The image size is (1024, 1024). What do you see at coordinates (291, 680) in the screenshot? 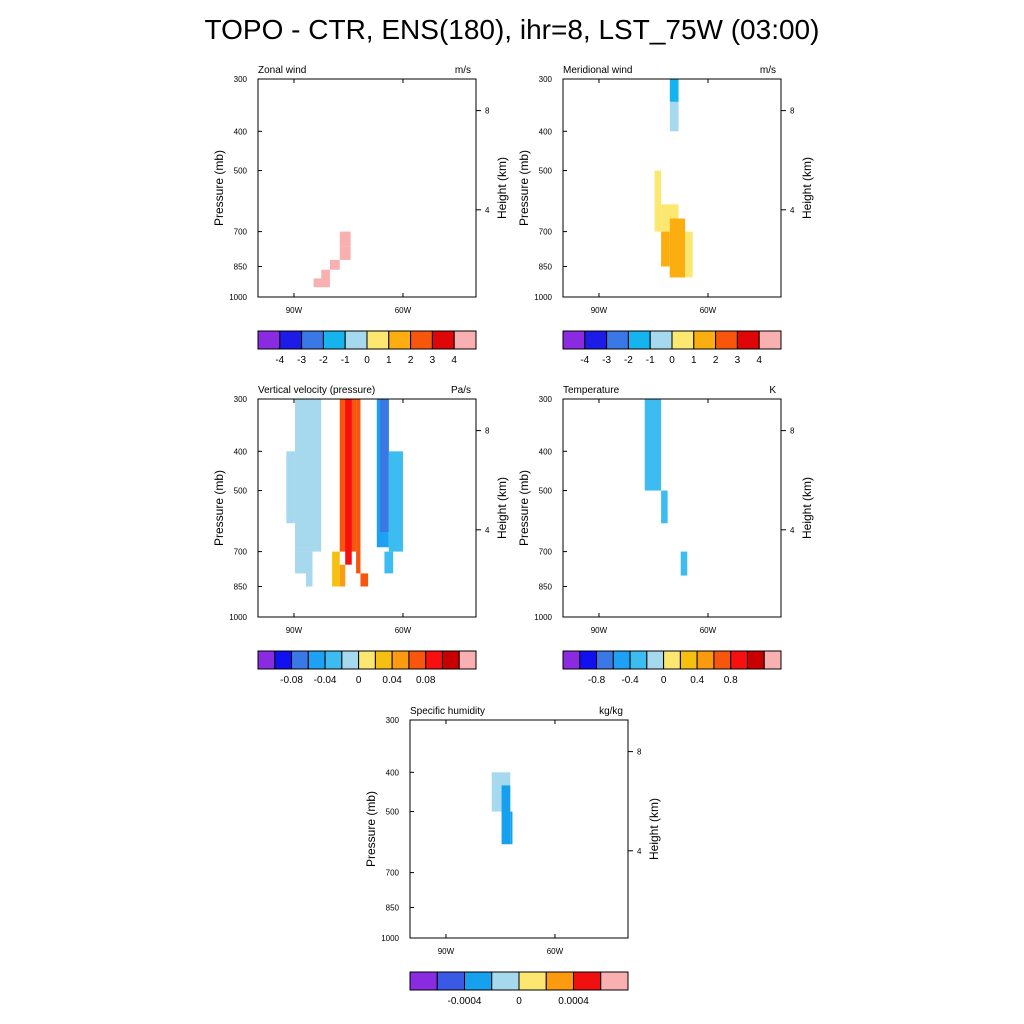
I see `colorbar-label: -0.08` at bounding box center [291, 680].